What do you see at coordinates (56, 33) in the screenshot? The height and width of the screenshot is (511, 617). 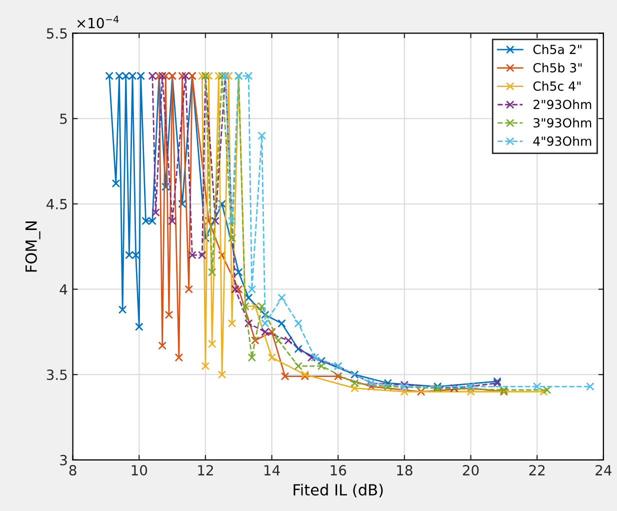 I see `y-tick-label: 5.5` at bounding box center [56, 33].